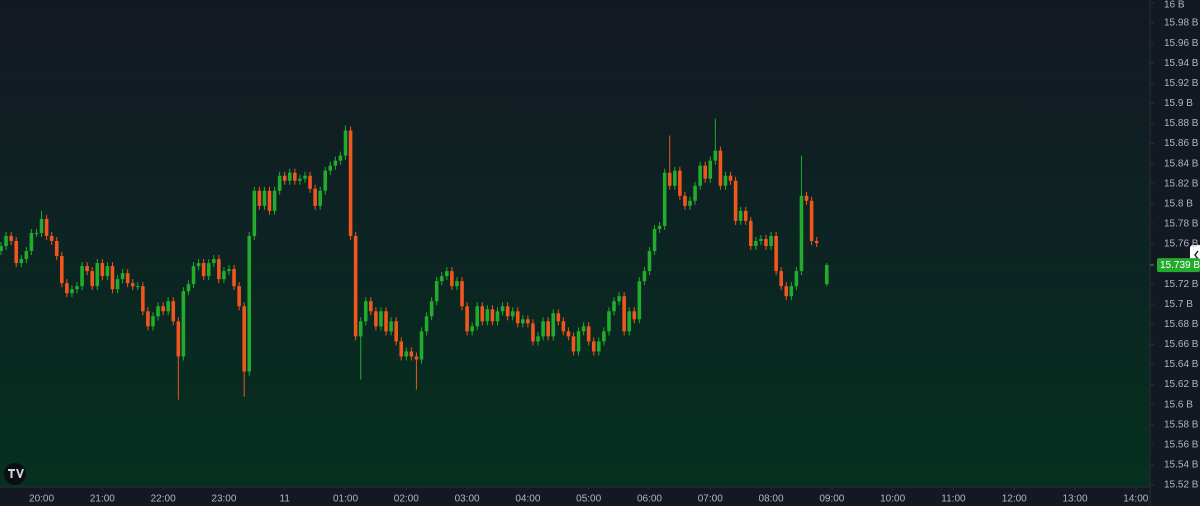 The height and width of the screenshot is (506, 1200). What do you see at coordinates (345, 499) in the screenshot?
I see `x-tick-label: 01:00` at bounding box center [345, 499].